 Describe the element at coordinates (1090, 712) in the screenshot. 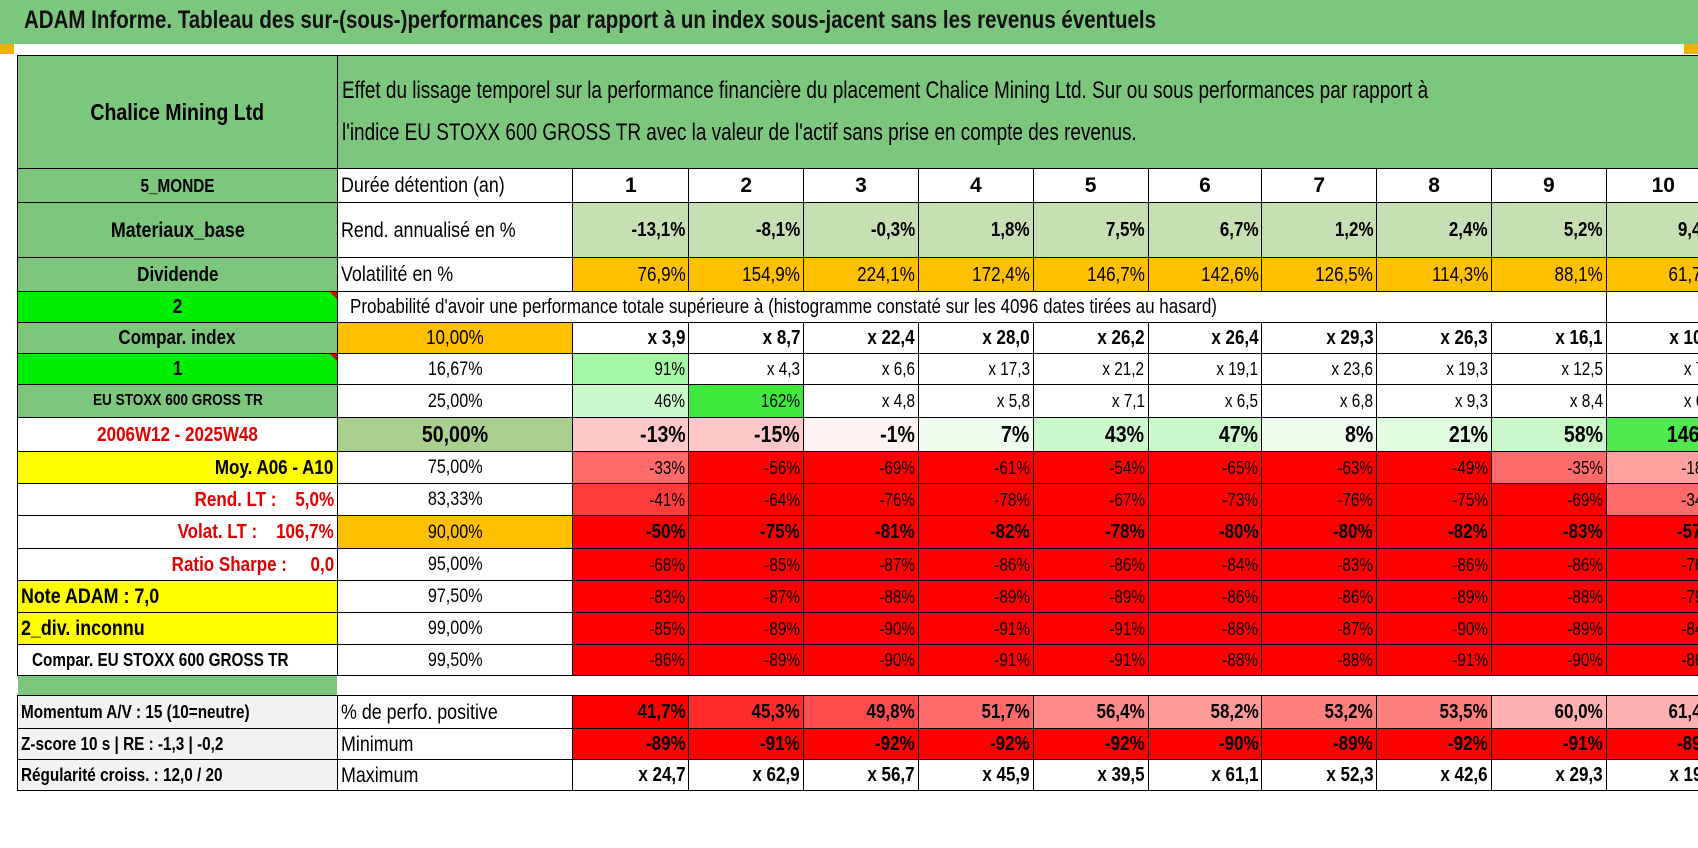

I see `stat-value-pos: 56,4%` at that location.